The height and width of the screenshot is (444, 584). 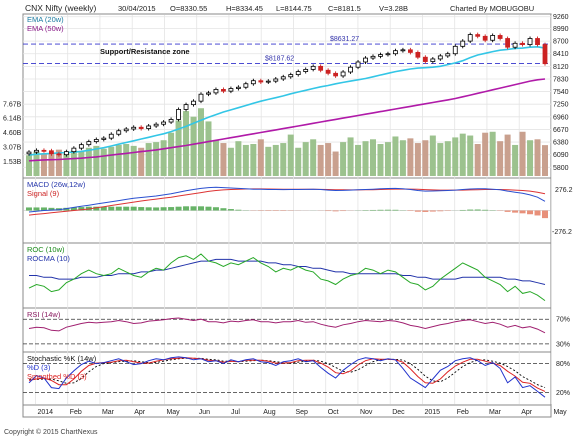 I want to click on macd-tick-label: 276.2, so click(x=564, y=190).